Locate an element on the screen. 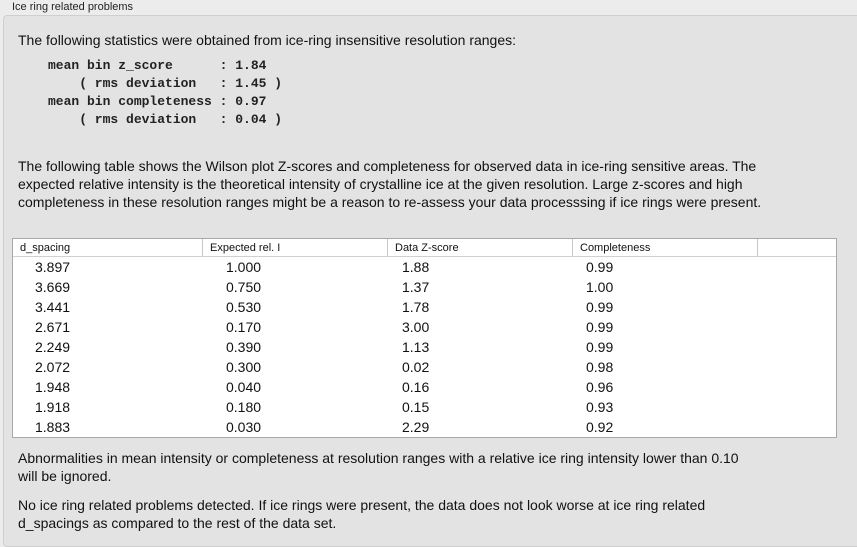 The width and height of the screenshot is (857, 547). table-row: 2.249 0.390 1.13 0.99 is located at coordinates (424, 347).